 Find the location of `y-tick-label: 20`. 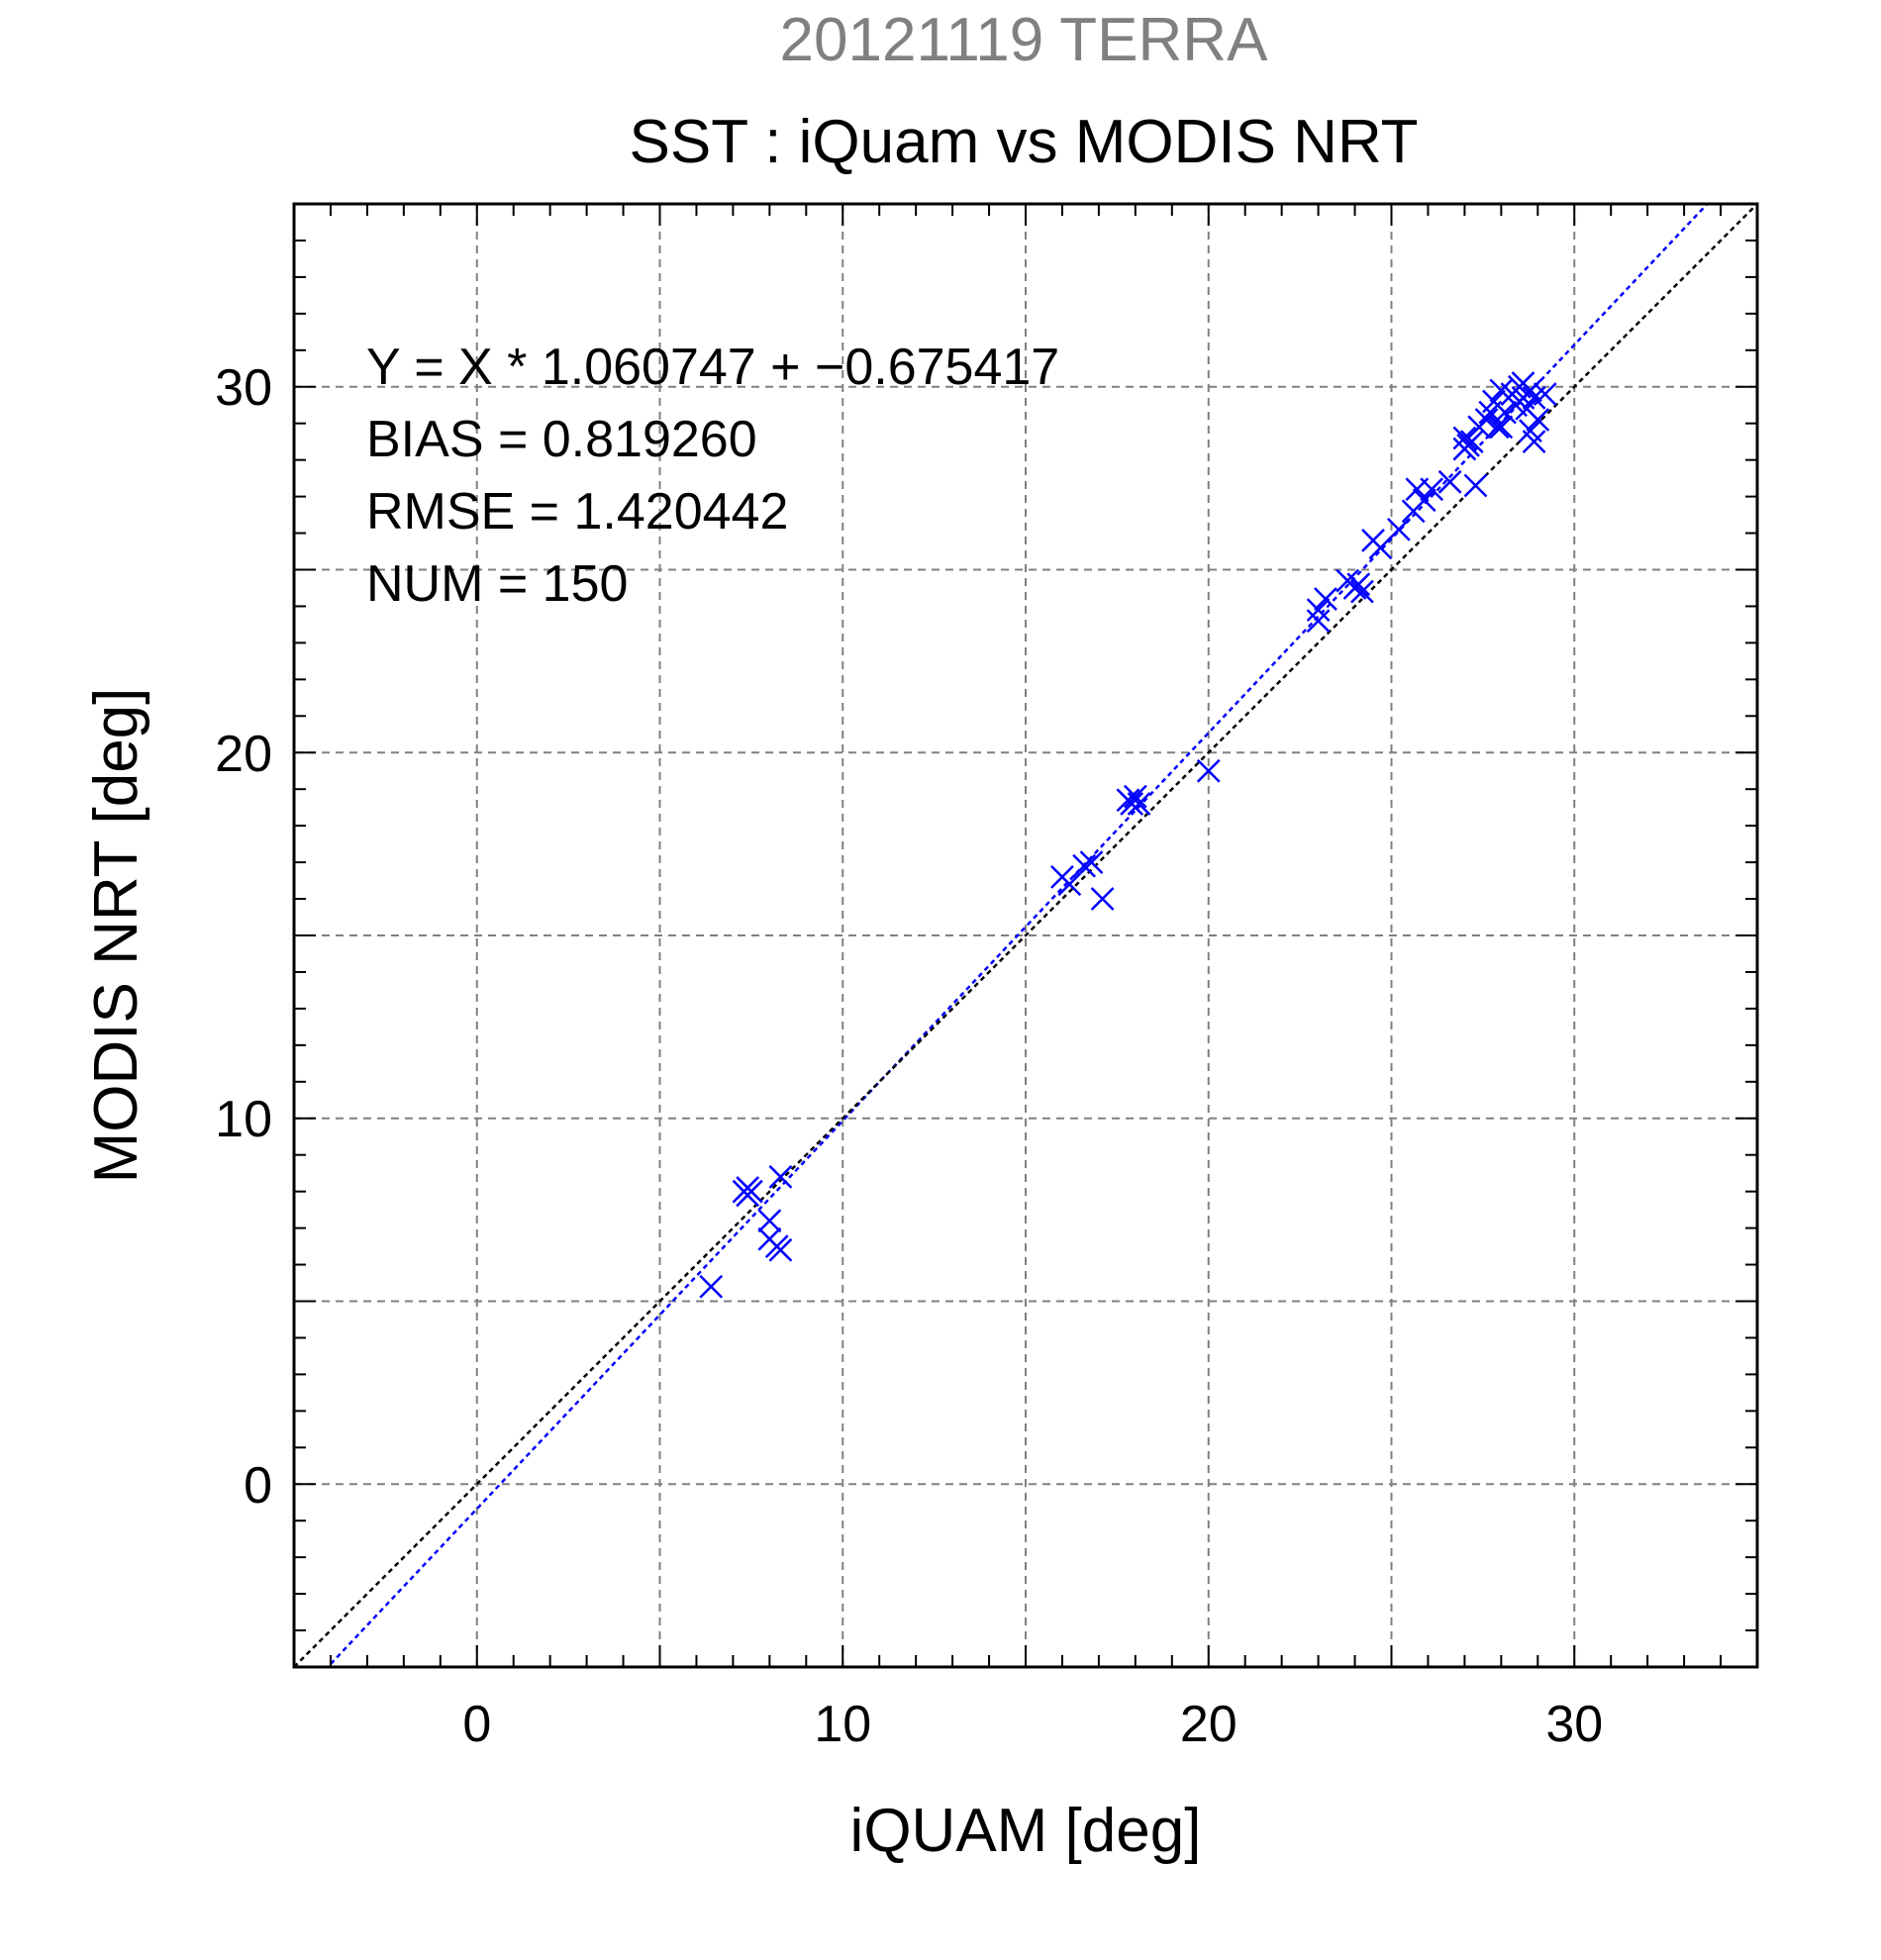

y-tick-label: 20 is located at coordinates (244, 754).